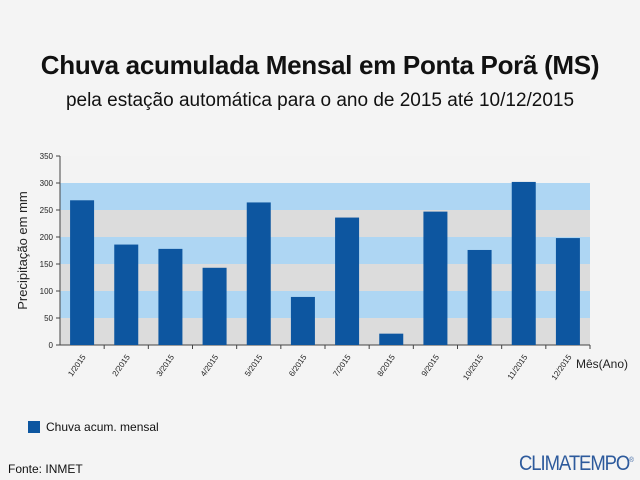 Image resolution: width=640 pixels, height=480 pixels. I want to click on y-tick-label: 0, so click(51, 345).